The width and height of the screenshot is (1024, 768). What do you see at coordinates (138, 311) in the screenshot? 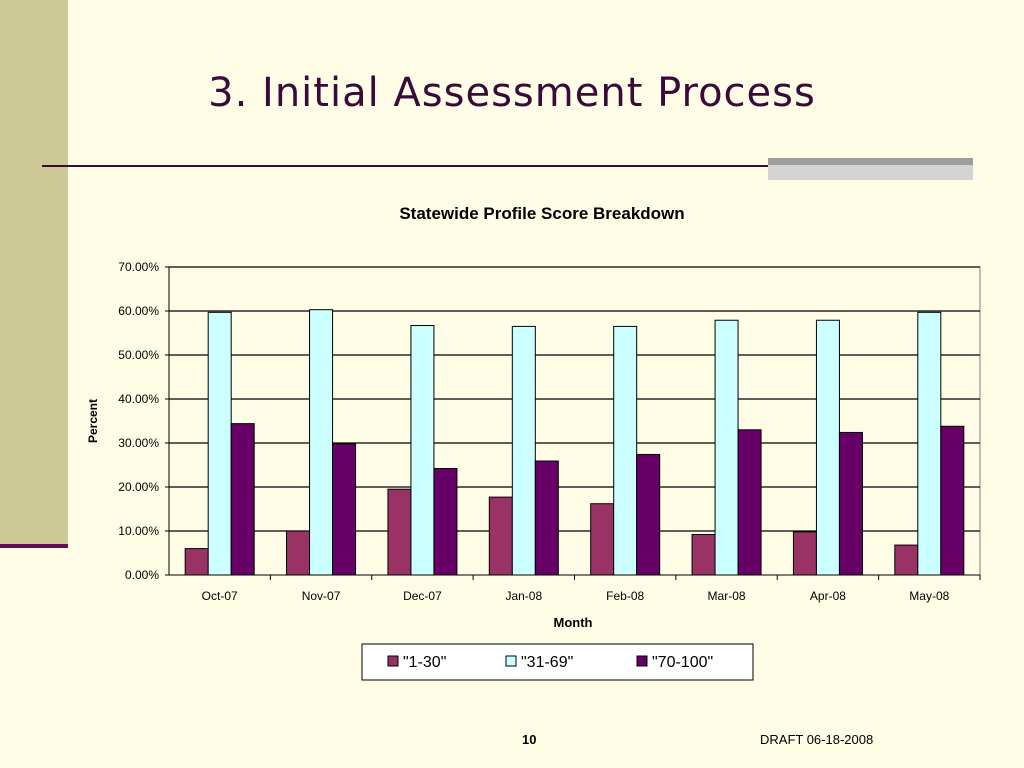
I see `y-tick-label: 60.00%` at bounding box center [138, 311].